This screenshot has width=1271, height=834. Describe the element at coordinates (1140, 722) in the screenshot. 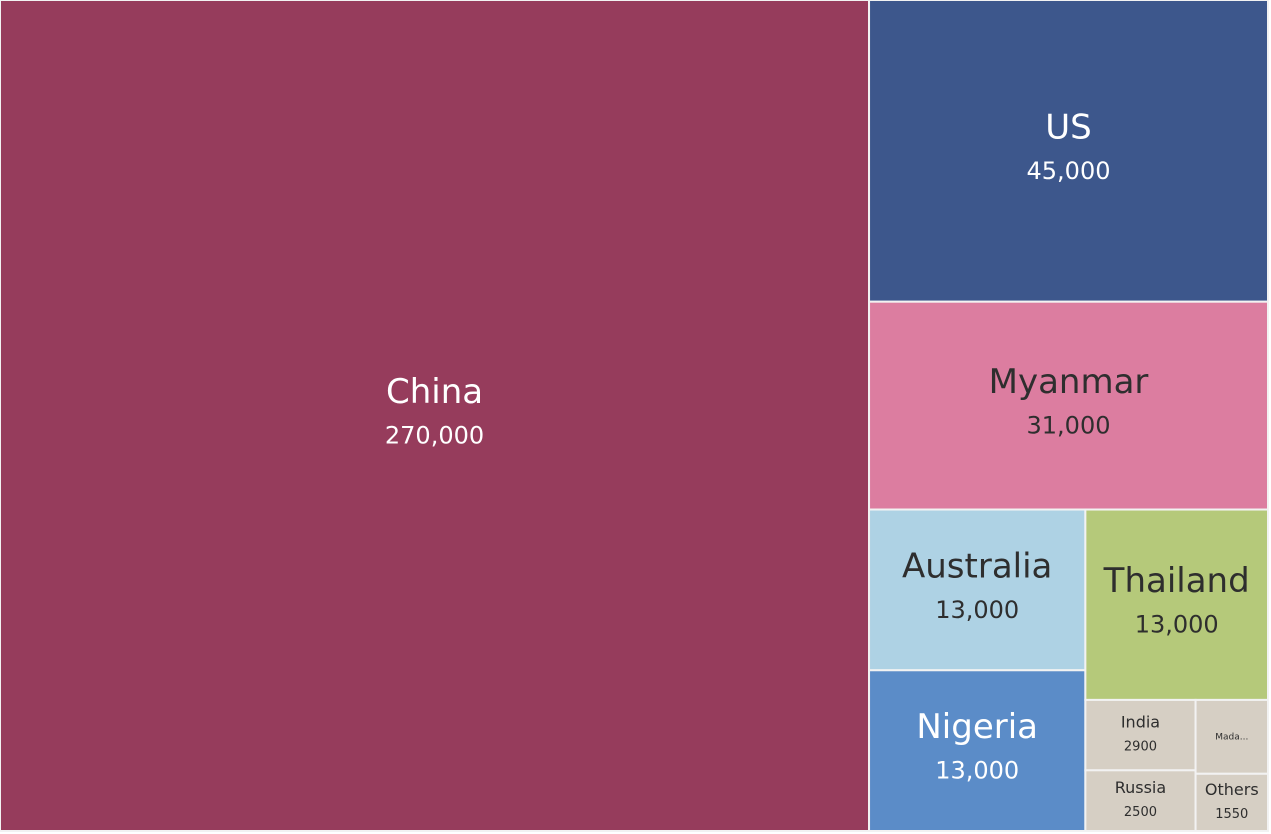

I see `tile-label: India` at that location.